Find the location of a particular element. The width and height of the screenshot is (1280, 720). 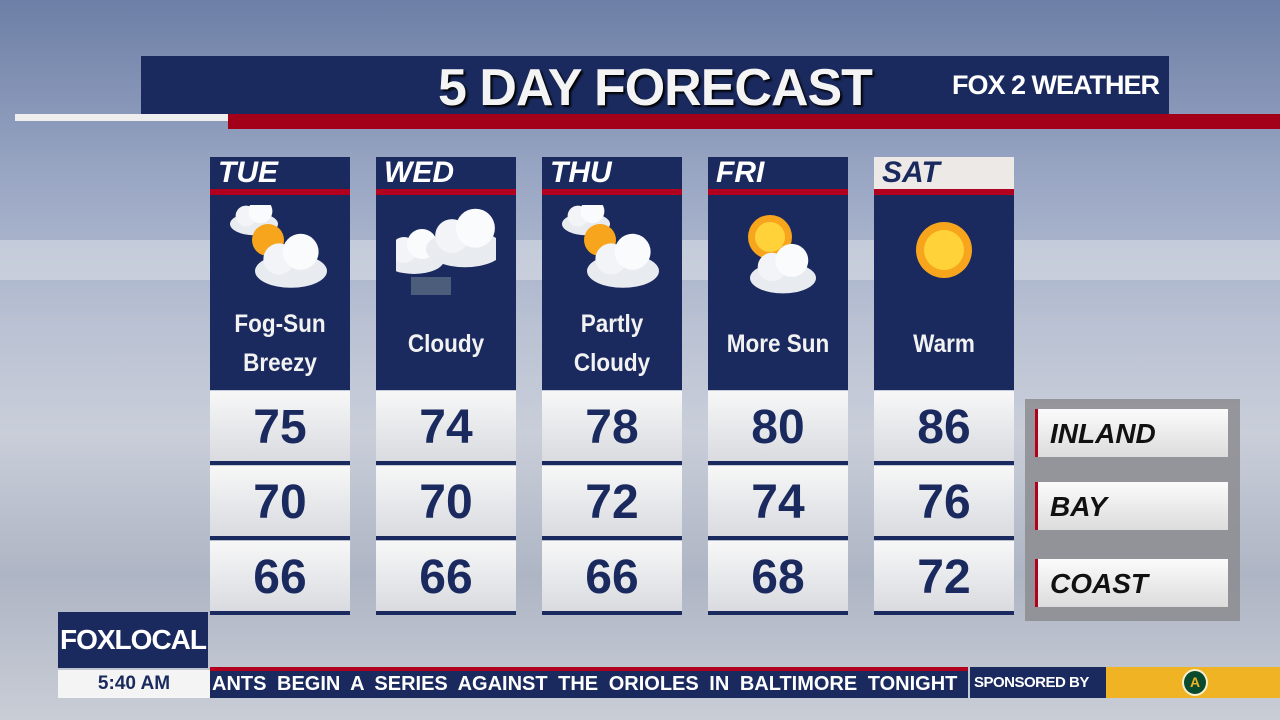

condition-panel: Partly Cloudy is located at coordinates (612, 292).